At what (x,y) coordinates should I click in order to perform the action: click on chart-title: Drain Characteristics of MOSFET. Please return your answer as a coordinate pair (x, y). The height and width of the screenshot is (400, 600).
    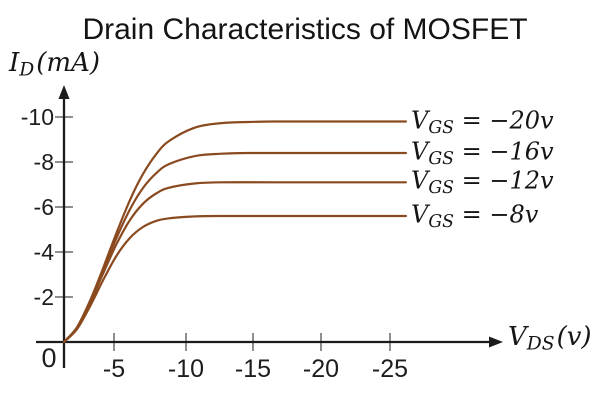
    Looking at the image, I should click on (305, 29).